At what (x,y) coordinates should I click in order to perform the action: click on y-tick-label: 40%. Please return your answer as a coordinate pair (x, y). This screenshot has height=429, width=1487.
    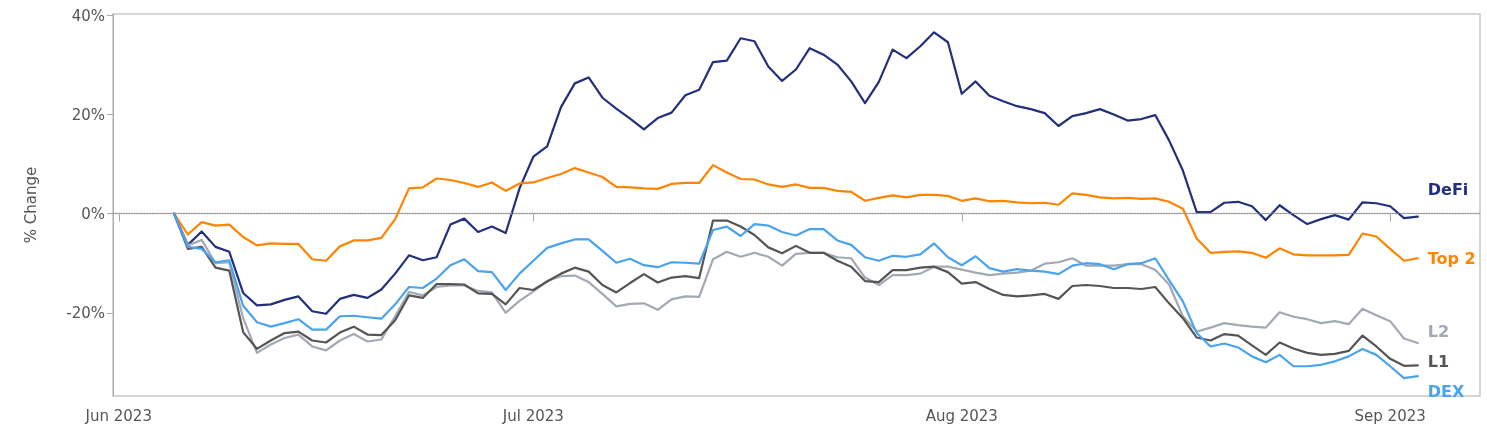
    Looking at the image, I should click on (88, 15).